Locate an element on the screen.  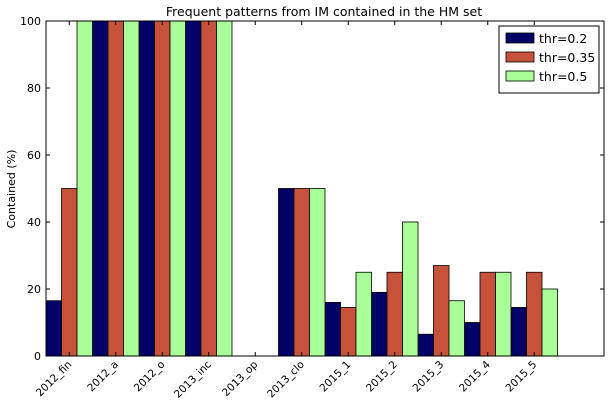
y-tick-label: 100 is located at coordinates (30, 21).